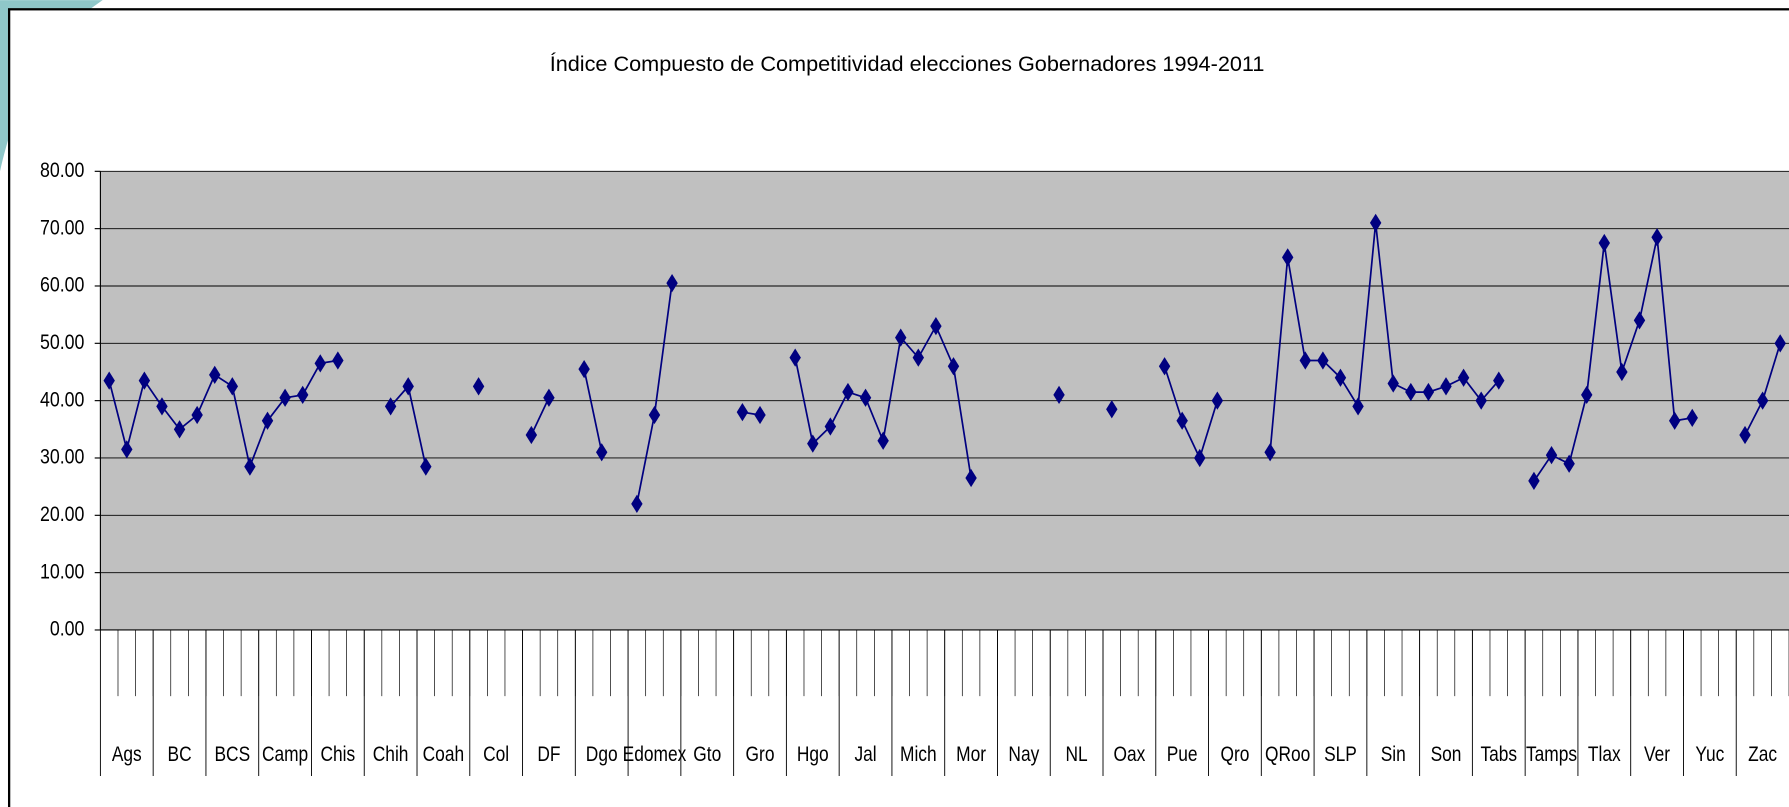 The width and height of the screenshot is (1789, 807). Describe the element at coordinates (1182, 754) in the screenshot. I see `group-label: Pue` at that location.